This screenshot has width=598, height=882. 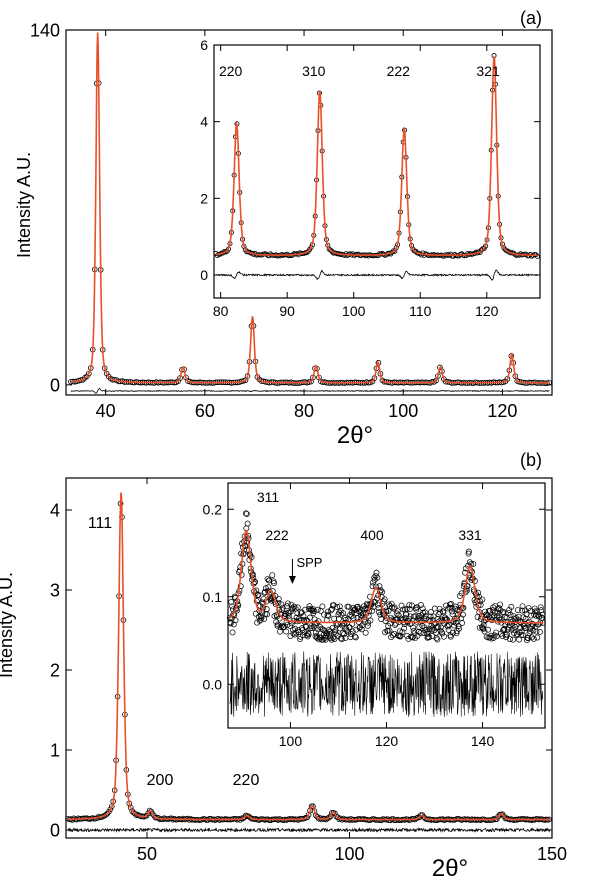 I want to click on panel-b-ytick-label: 0, so click(x=55, y=830).